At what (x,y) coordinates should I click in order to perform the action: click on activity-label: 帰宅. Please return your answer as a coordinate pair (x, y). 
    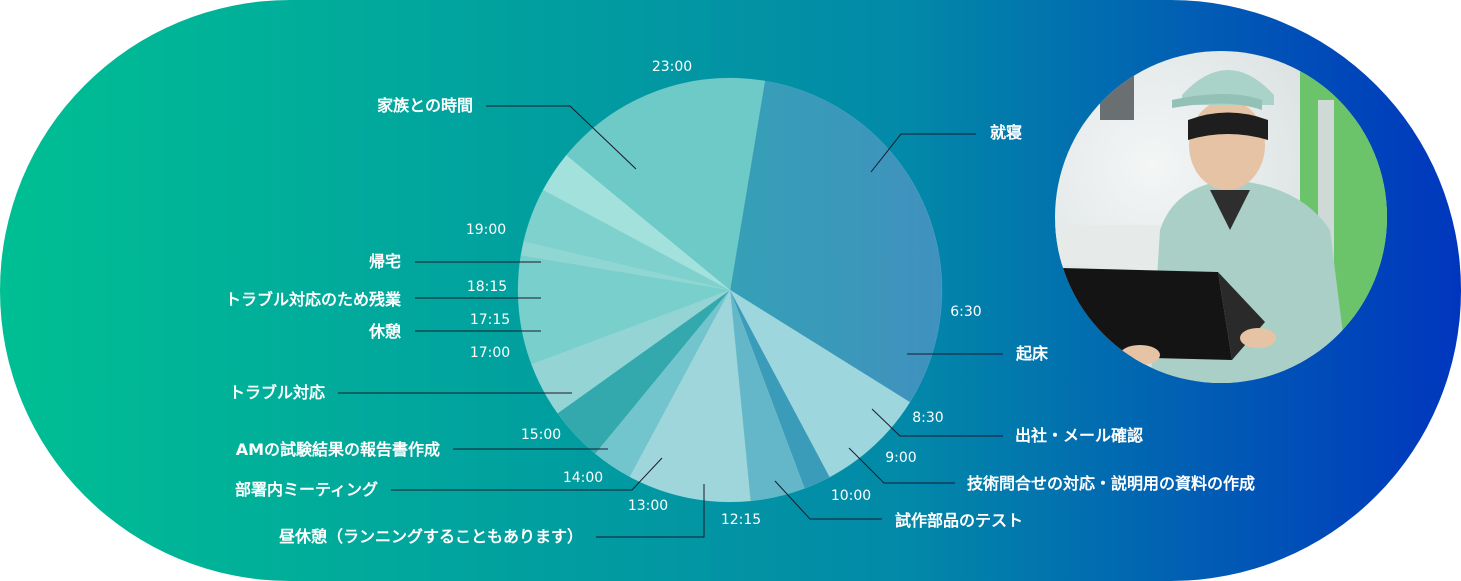
    Looking at the image, I should click on (385, 261).